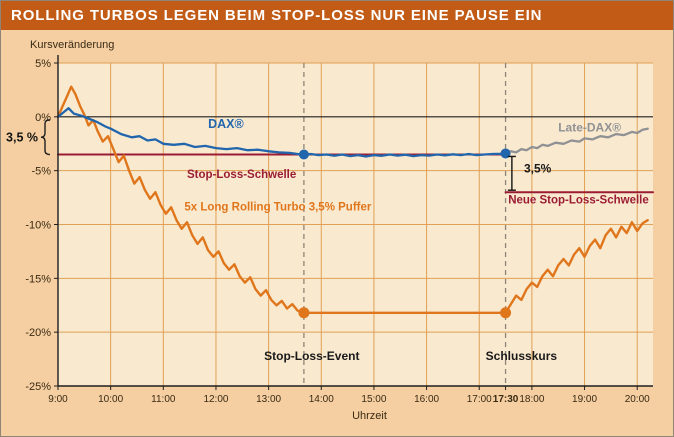  I want to click on svg-text: 5%, so click(43, 64).